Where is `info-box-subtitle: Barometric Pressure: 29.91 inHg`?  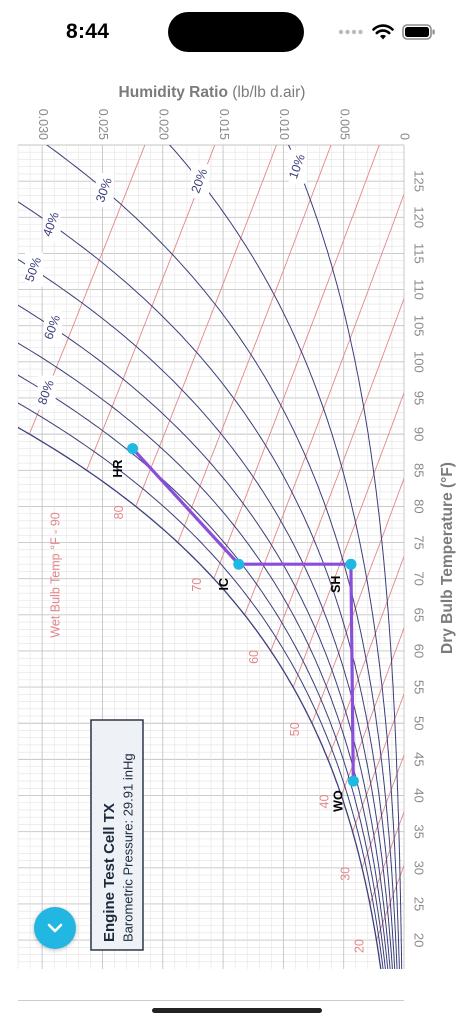
info-box-subtitle: Barometric Pressure: 29.91 inHg is located at coordinates (127, 847).